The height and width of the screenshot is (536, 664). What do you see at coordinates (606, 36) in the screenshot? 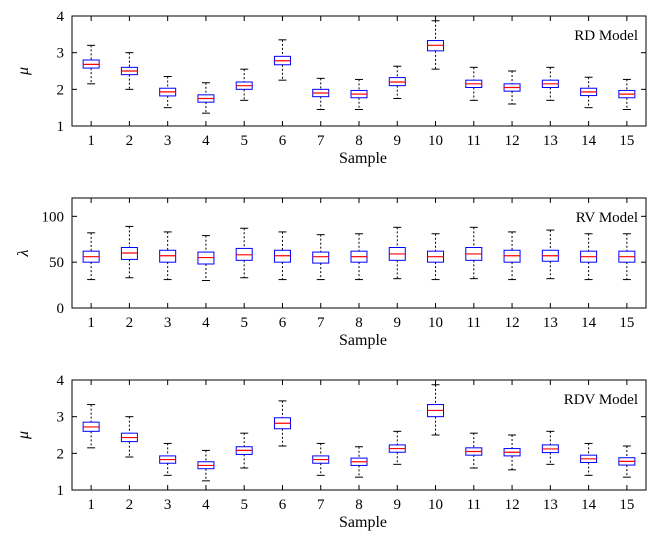
I see `panel-title: RD Model` at bounding box center [606, 36].